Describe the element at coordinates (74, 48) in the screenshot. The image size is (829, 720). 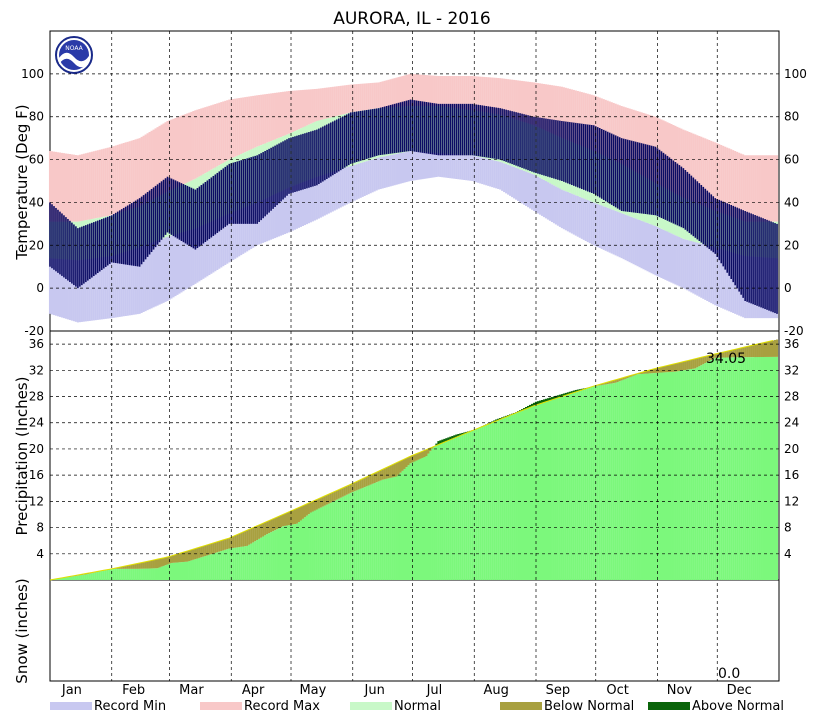
I see `svg-text: NOAA` at that location.